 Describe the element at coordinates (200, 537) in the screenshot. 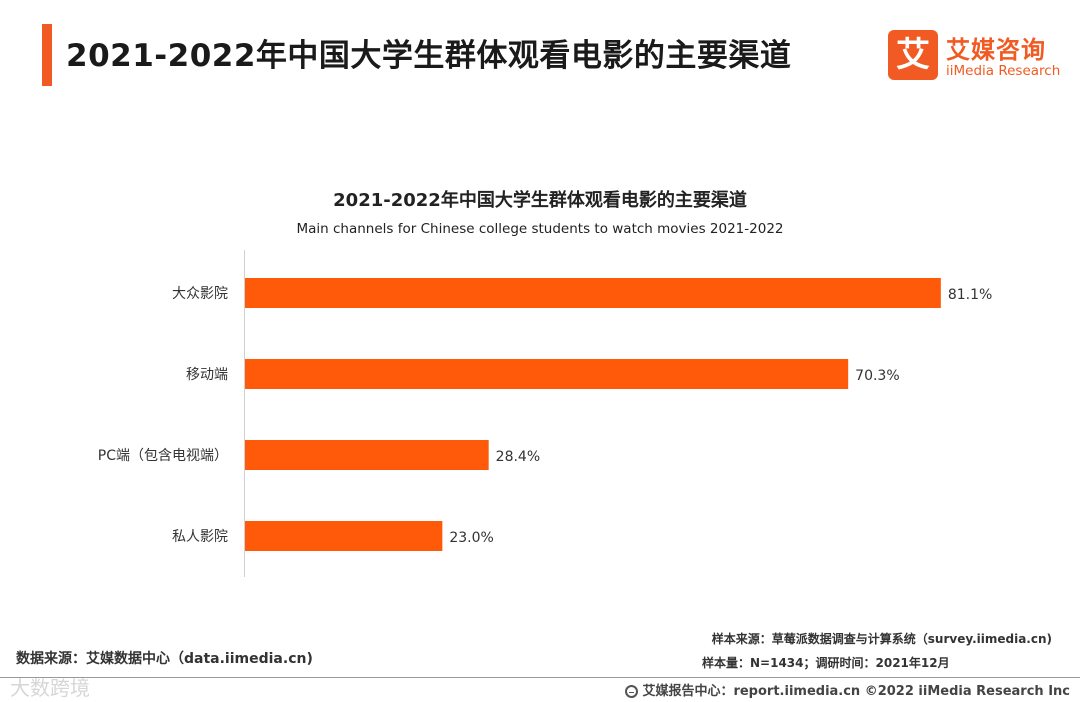

I see `category-label-3: 私人影院` at that location.